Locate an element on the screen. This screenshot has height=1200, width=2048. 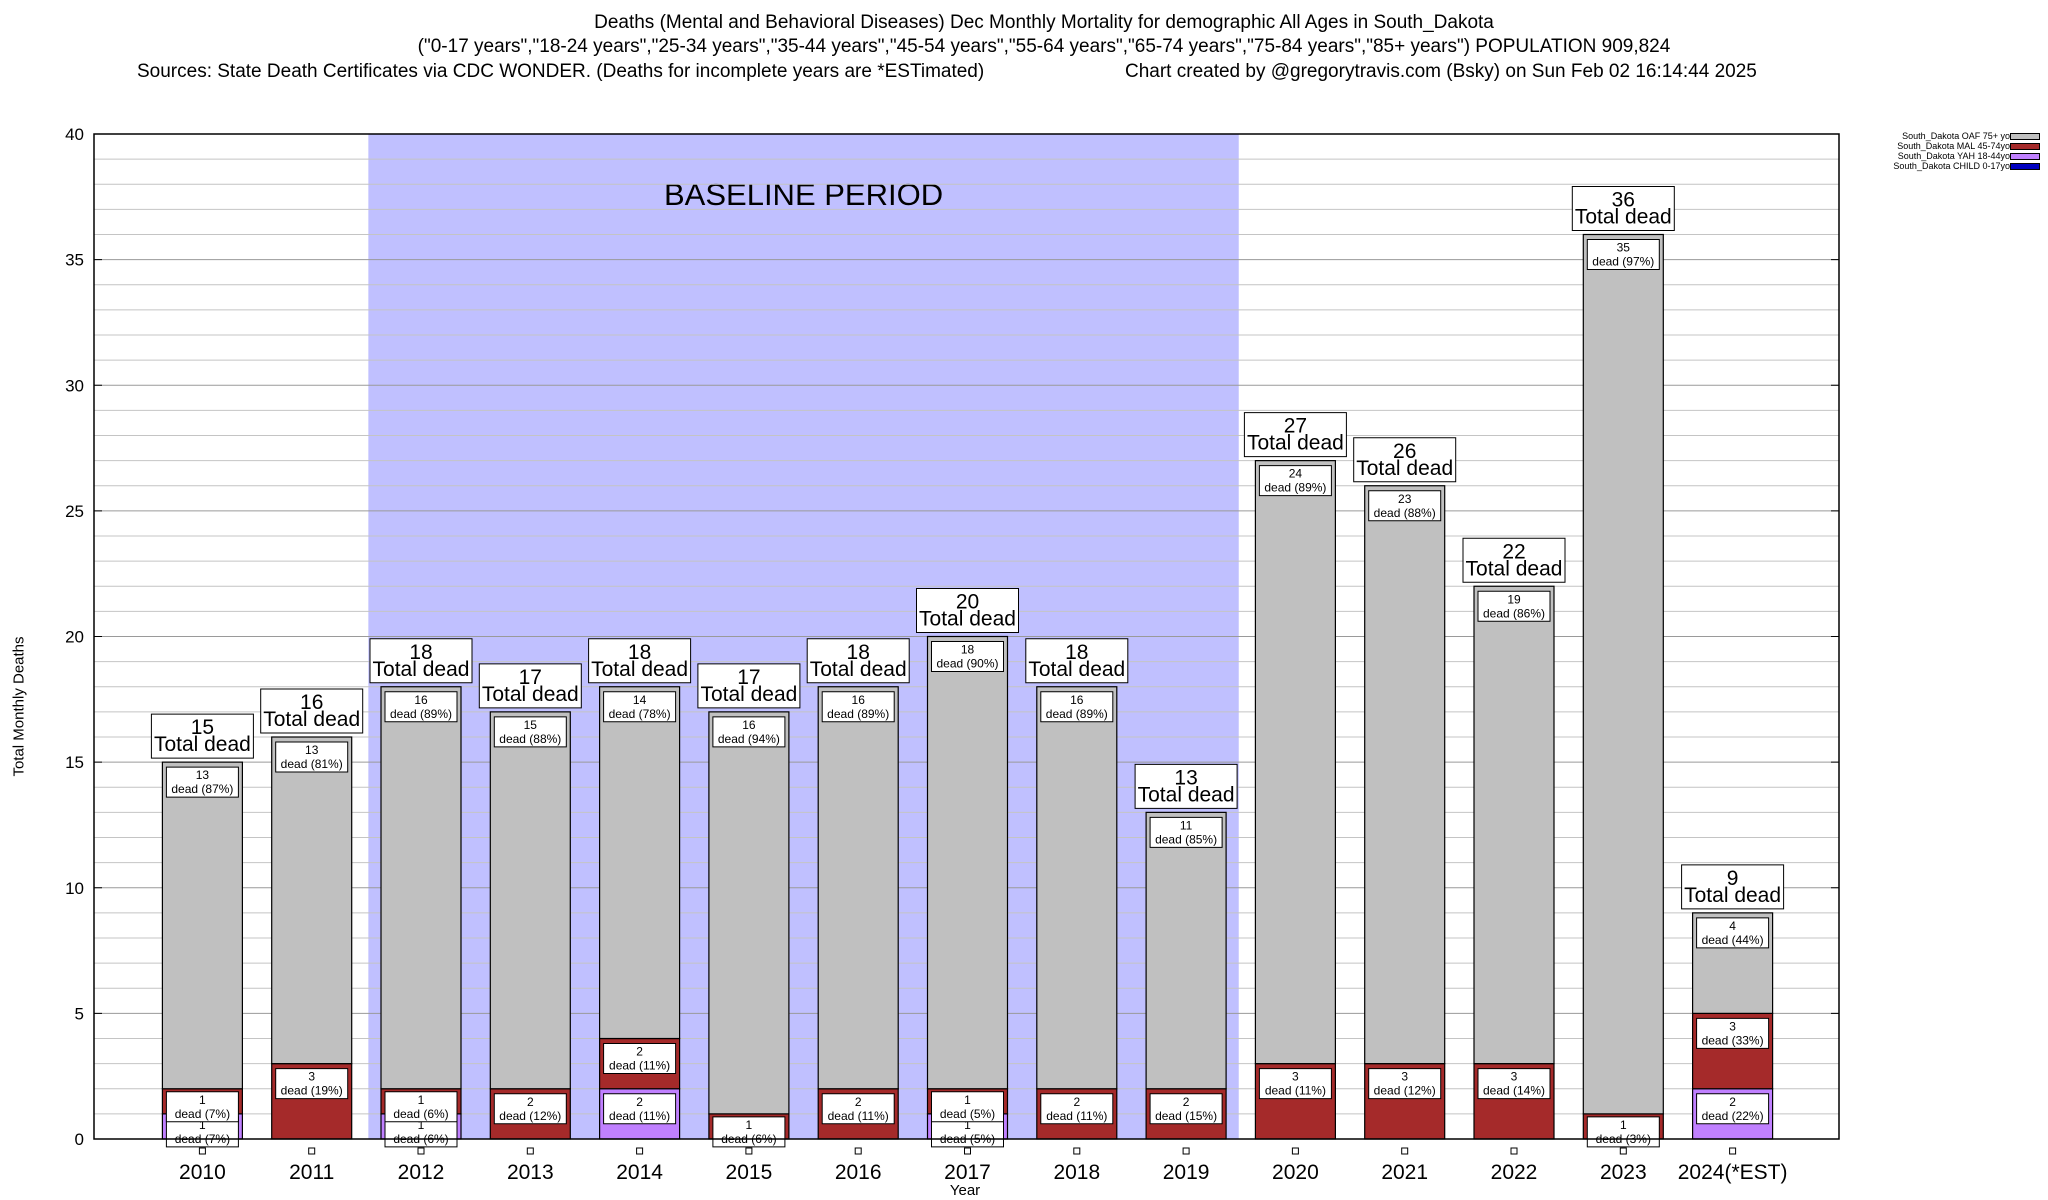
x-tick-label: 2019 is located at coordinates (1186, 1172).